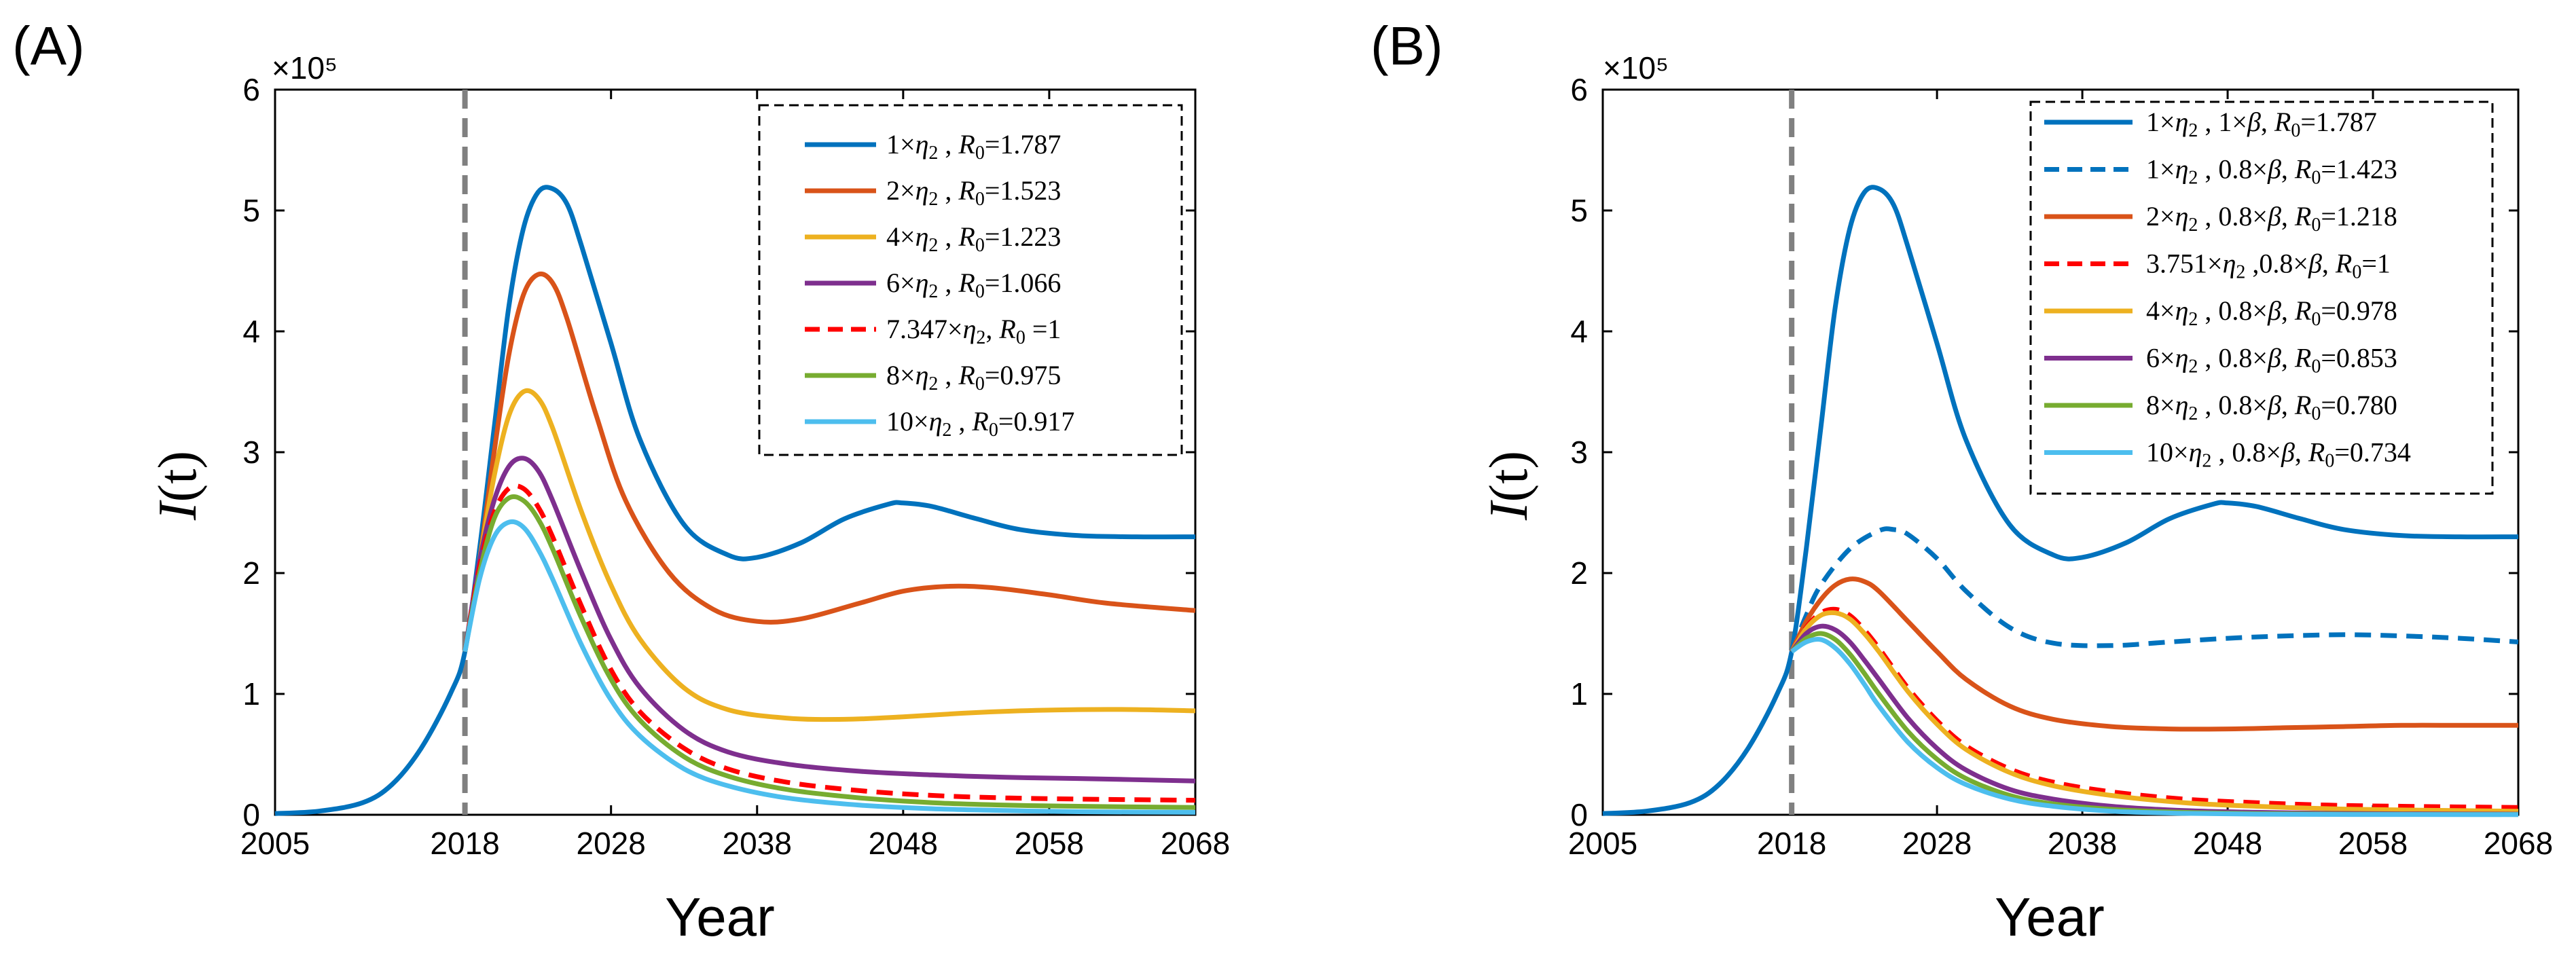  I want to click on legend-label-4: 6×η2​ , R0​=1.066, so click(974, 285).